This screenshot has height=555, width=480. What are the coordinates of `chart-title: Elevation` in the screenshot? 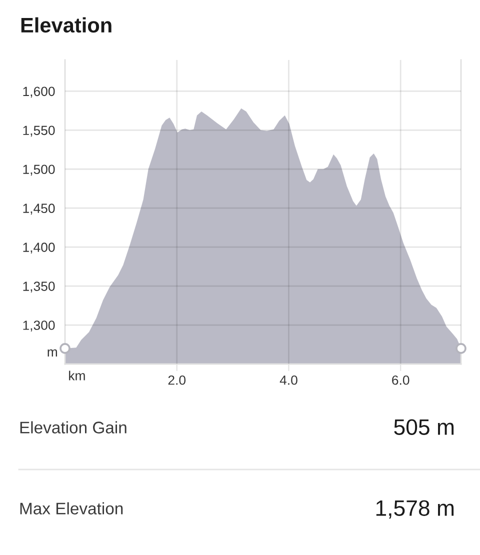 It's located at (66, 25).